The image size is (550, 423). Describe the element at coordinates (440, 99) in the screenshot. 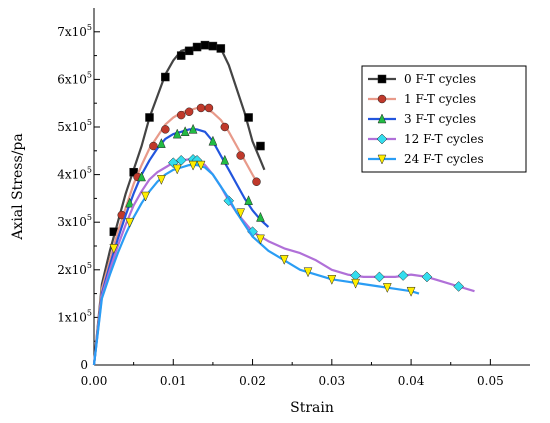

I see `legend-label: 1 F-T cycles` at that location.